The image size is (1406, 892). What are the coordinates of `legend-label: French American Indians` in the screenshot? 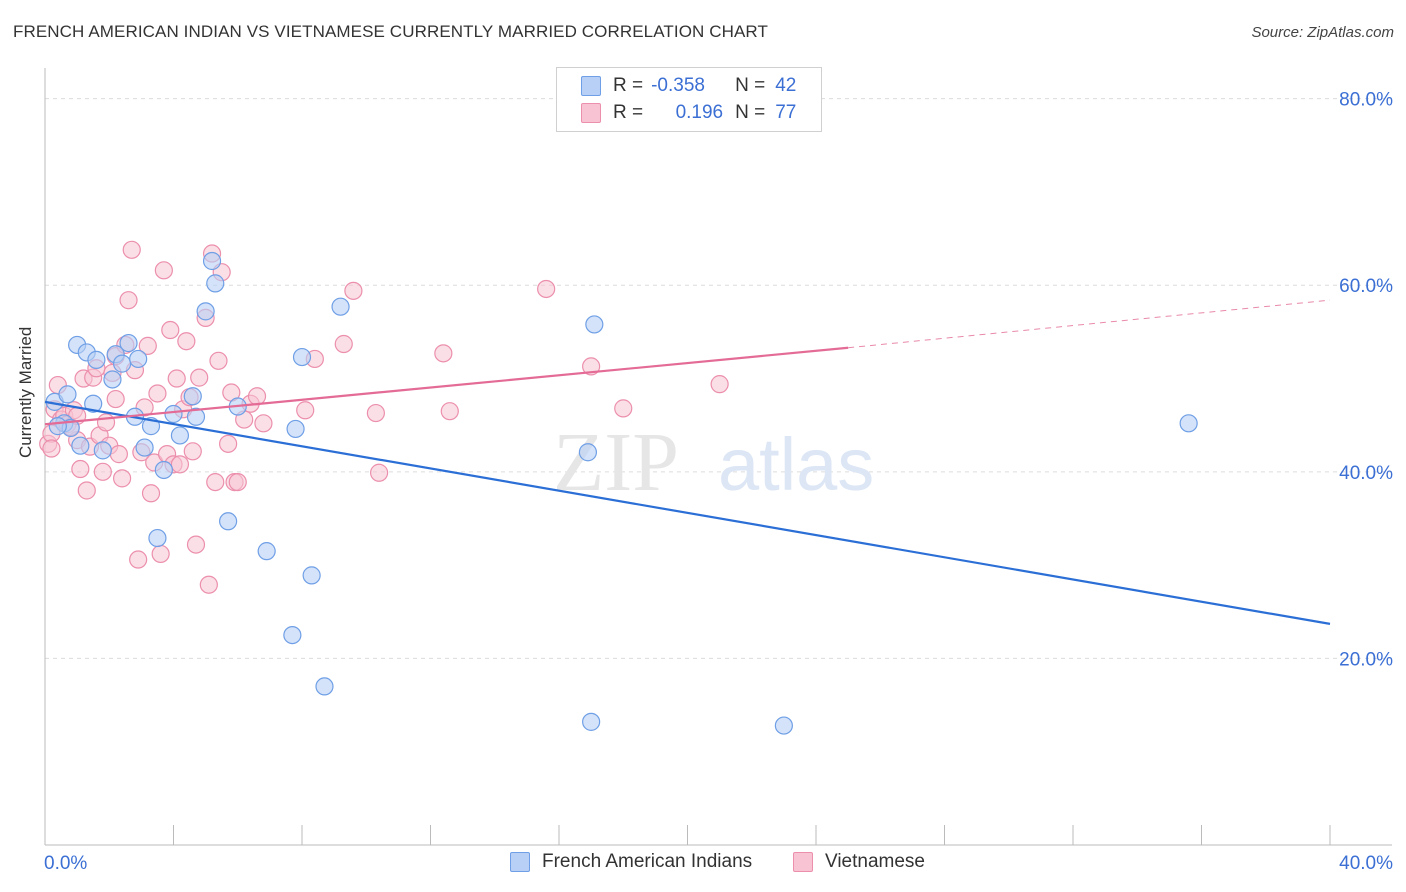 It's located at (647, 861).